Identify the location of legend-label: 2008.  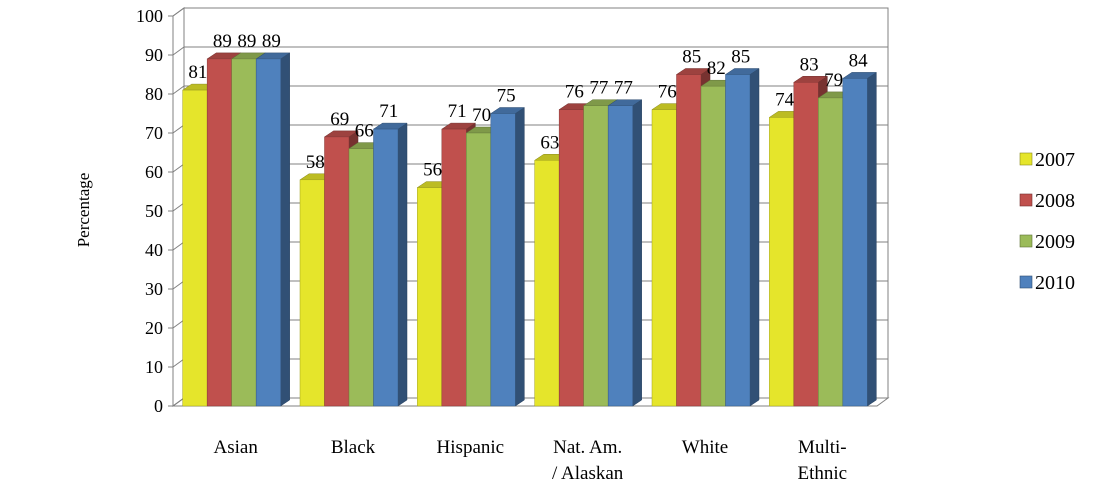
(1055, 201).